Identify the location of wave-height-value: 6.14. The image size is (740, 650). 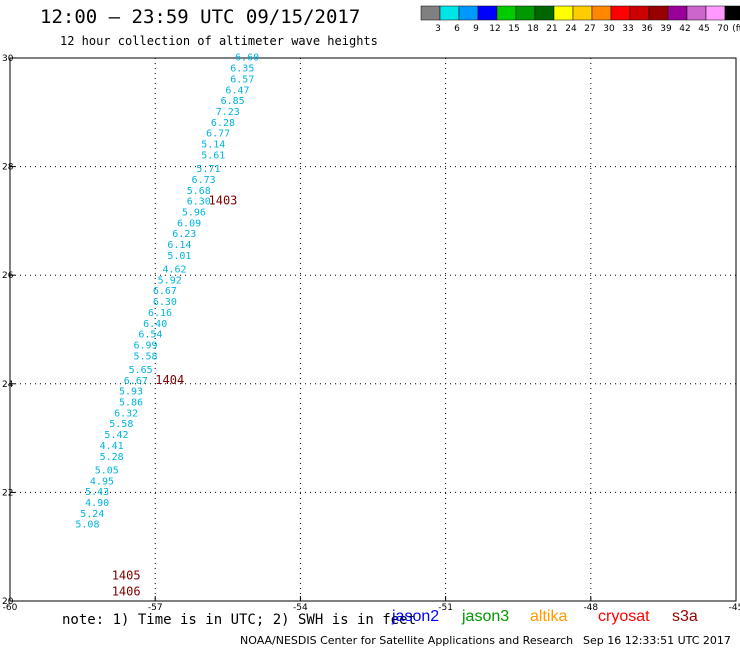
(179, 245).